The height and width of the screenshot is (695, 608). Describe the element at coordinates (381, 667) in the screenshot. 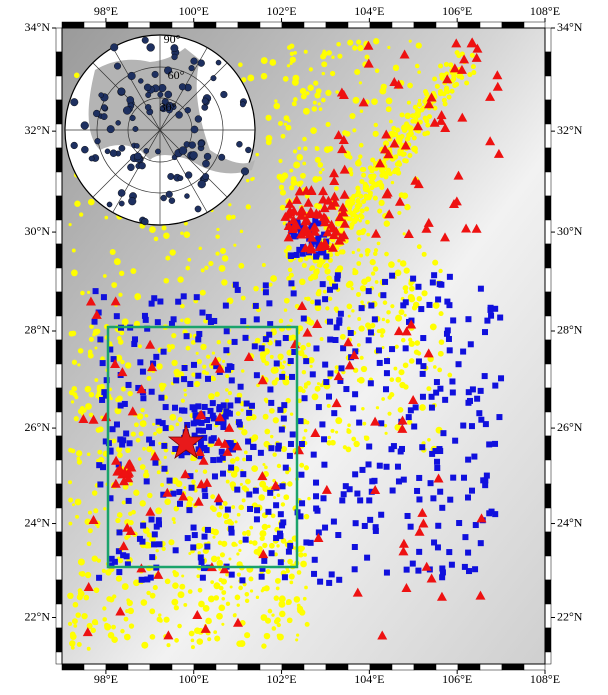

I see `frame-segment` at that location.